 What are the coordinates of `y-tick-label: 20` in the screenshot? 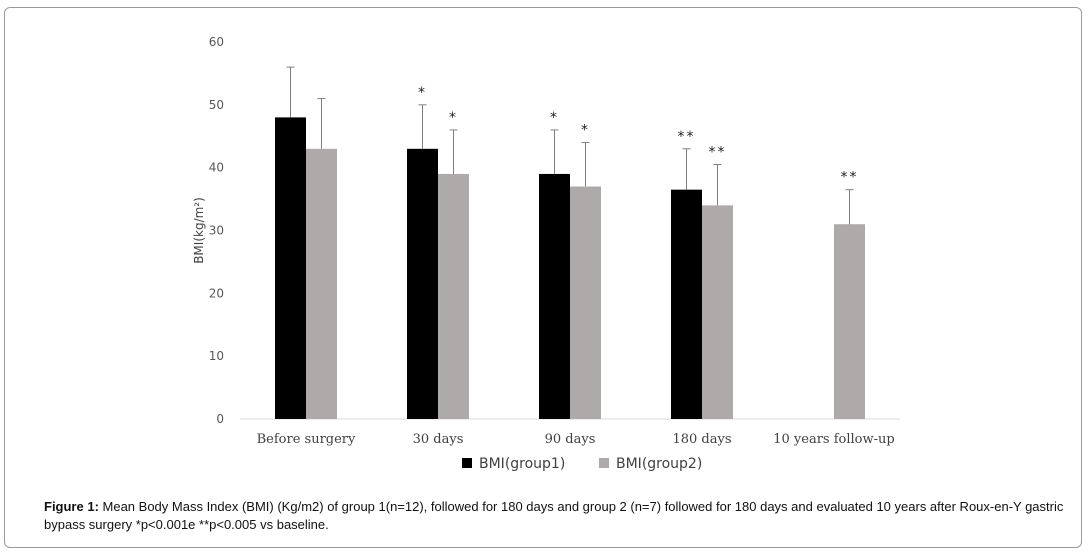 It's located at (216, 293).